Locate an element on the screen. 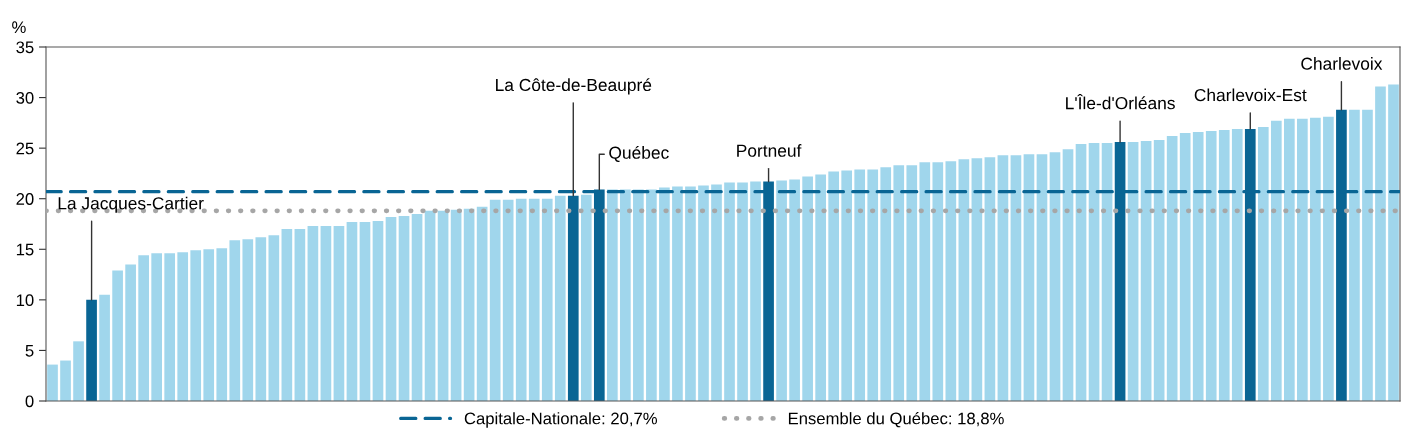 This screenshot has width=1405, height=431. y-tick-label: 30 is located at coordinates (25, 97).